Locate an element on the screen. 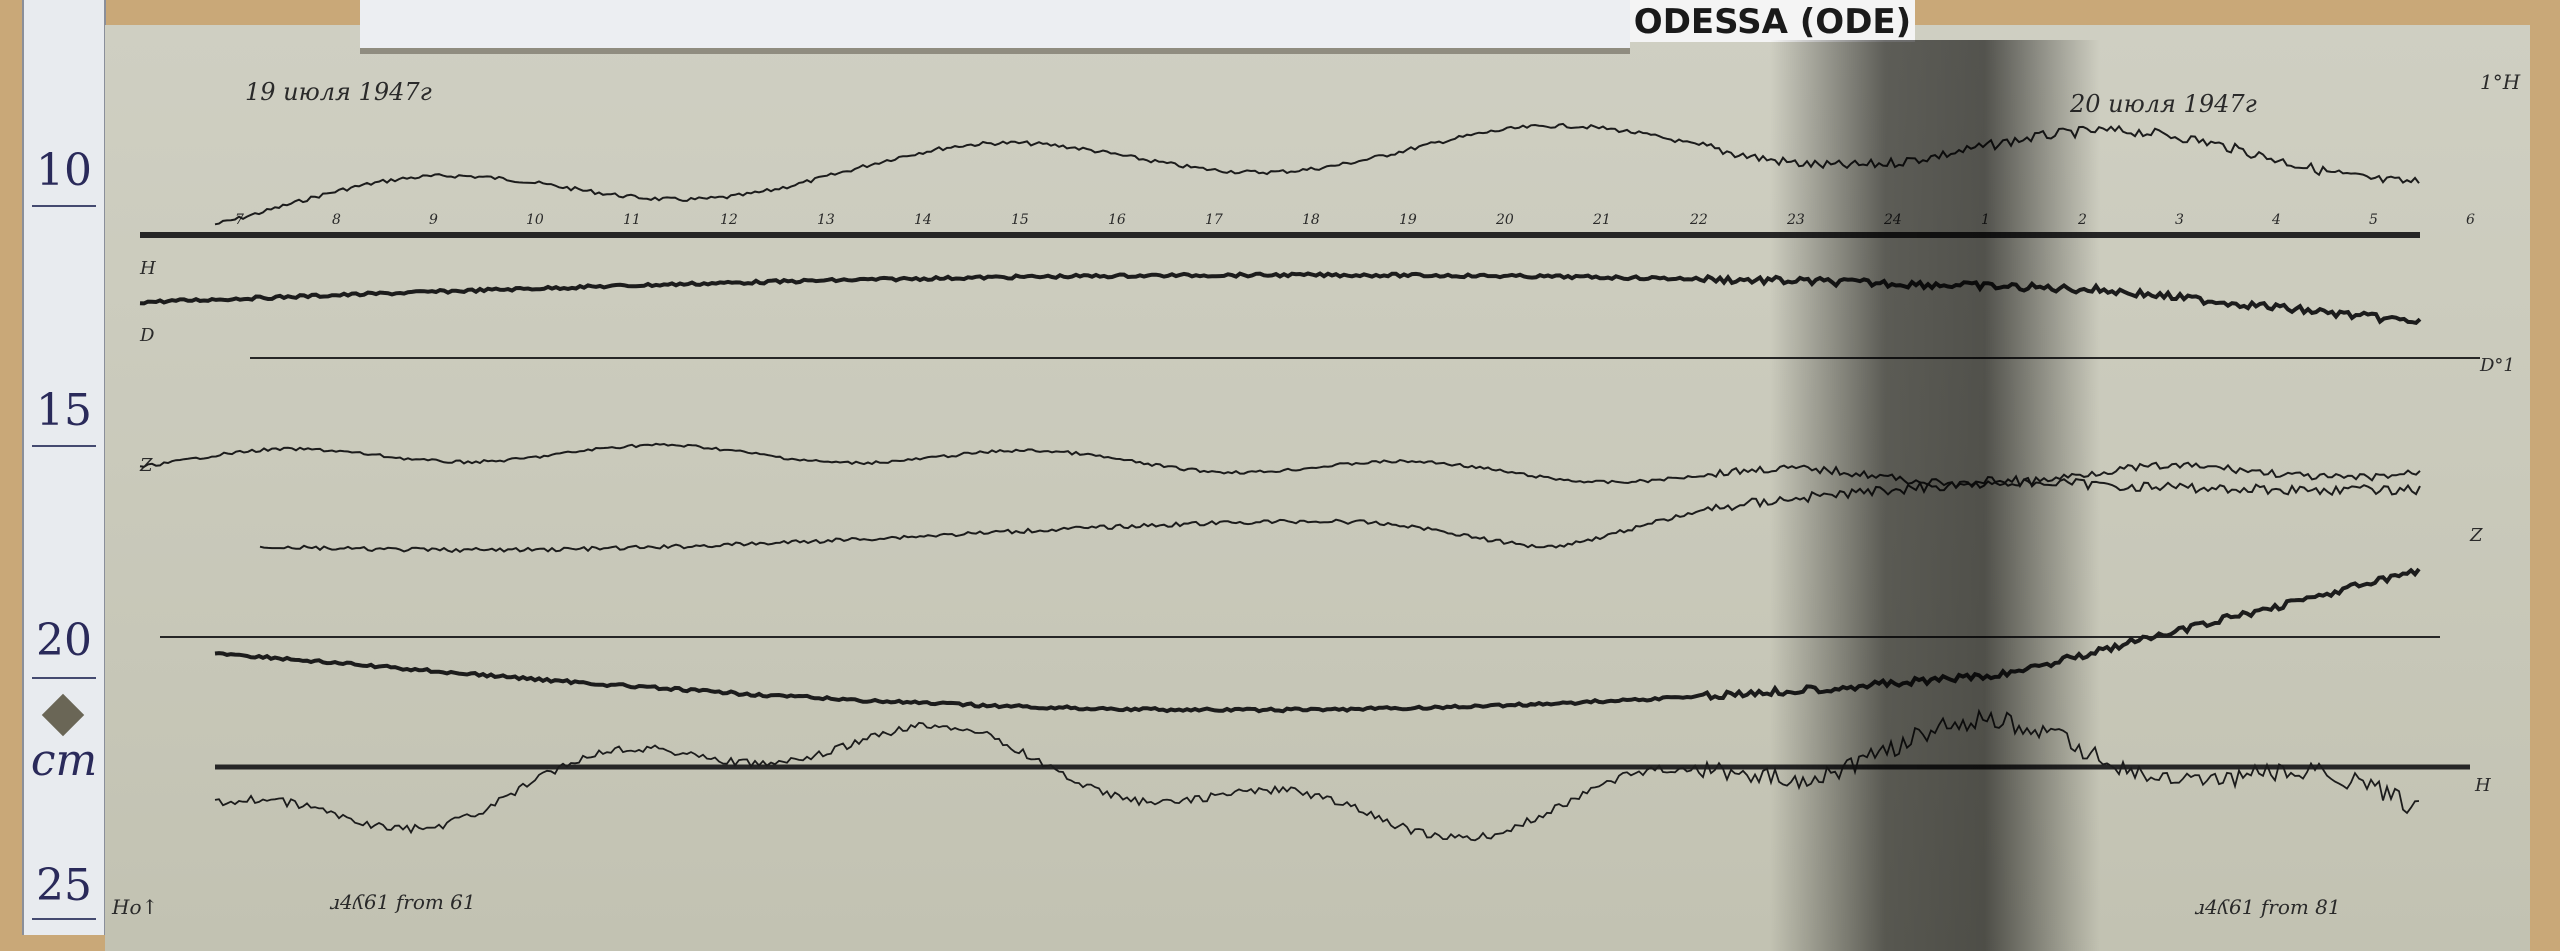 This screenshot has height=951, width=2560. date-start: 19 июля 1947г is located at coordinates (338, 92).